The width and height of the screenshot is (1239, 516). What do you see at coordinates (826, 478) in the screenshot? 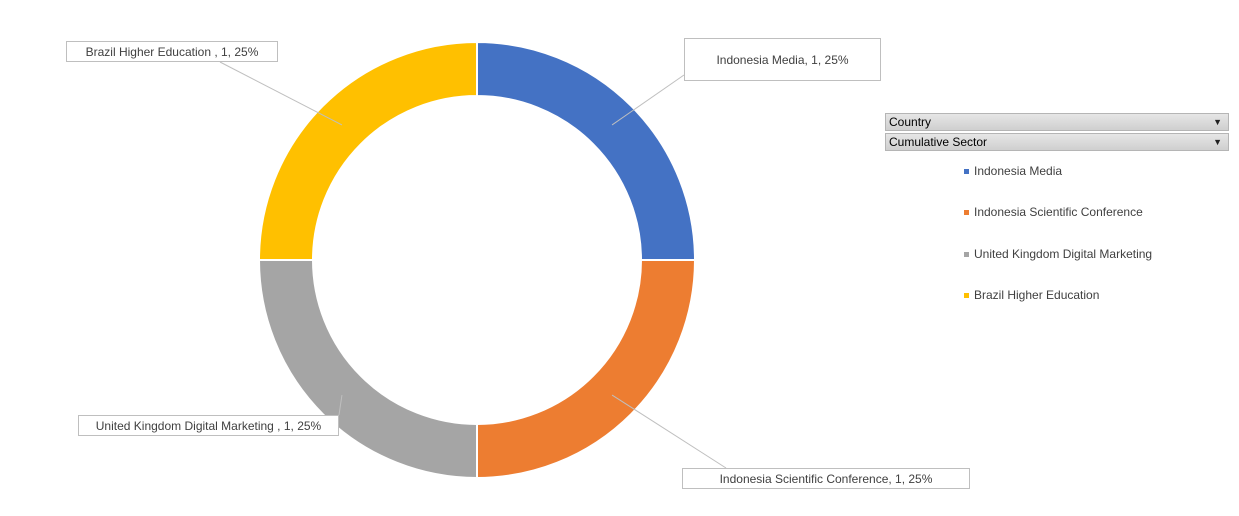
I see `data-label-1: Indonesia Scientific Conference, 1, 25%` at bounding box center [826, 478].